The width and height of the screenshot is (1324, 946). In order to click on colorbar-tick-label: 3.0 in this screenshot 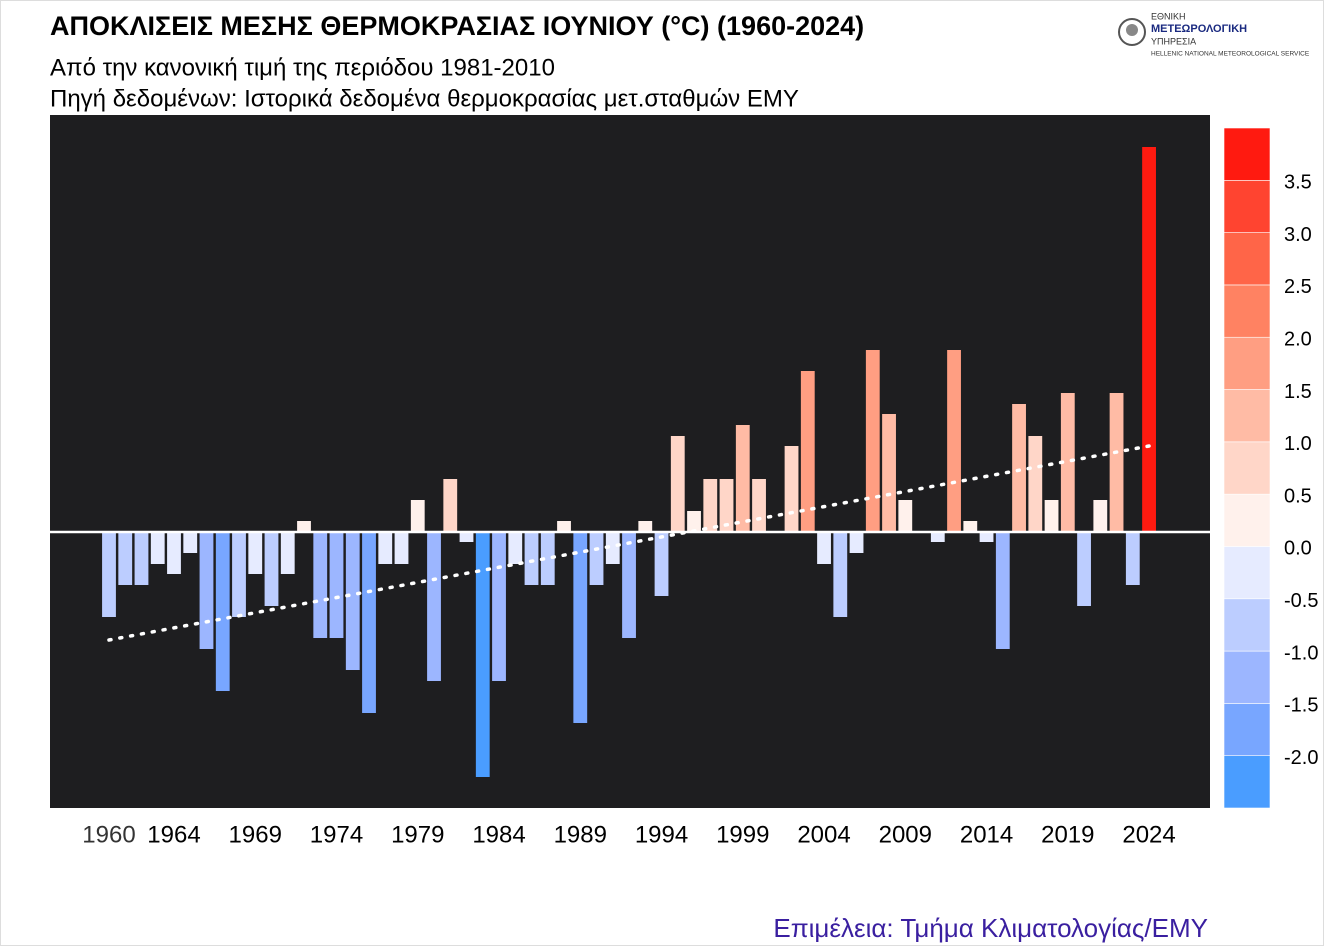, I will do `click(1298, 235)`.